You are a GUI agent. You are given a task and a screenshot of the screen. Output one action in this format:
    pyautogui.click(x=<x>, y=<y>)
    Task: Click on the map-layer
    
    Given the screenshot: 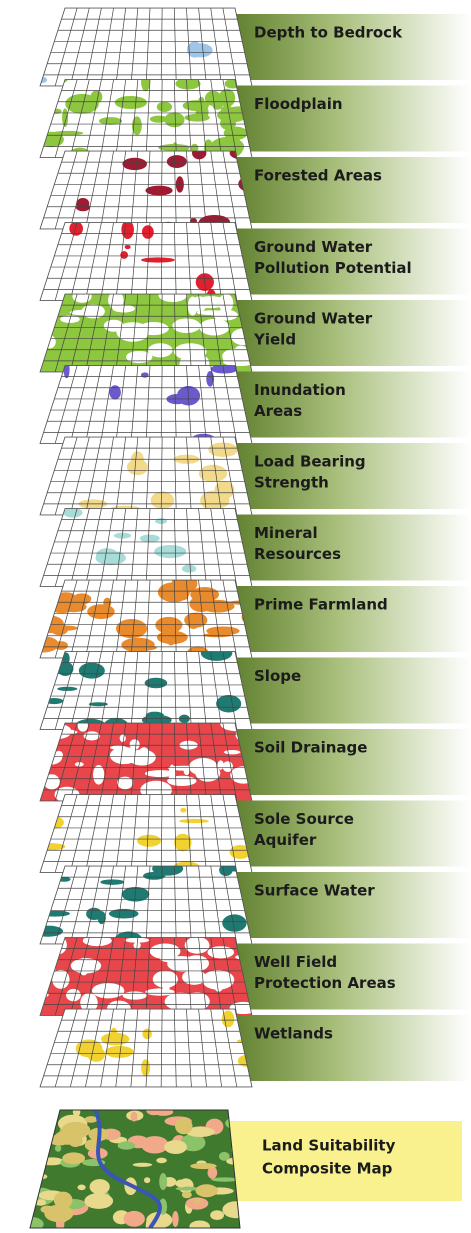 What is the action you would take?
    pyautogui.click(x=146, y=833)
    